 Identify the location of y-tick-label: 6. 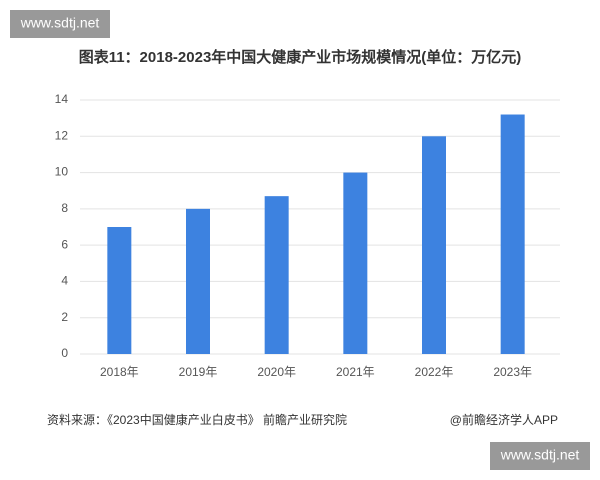
(64, 244).